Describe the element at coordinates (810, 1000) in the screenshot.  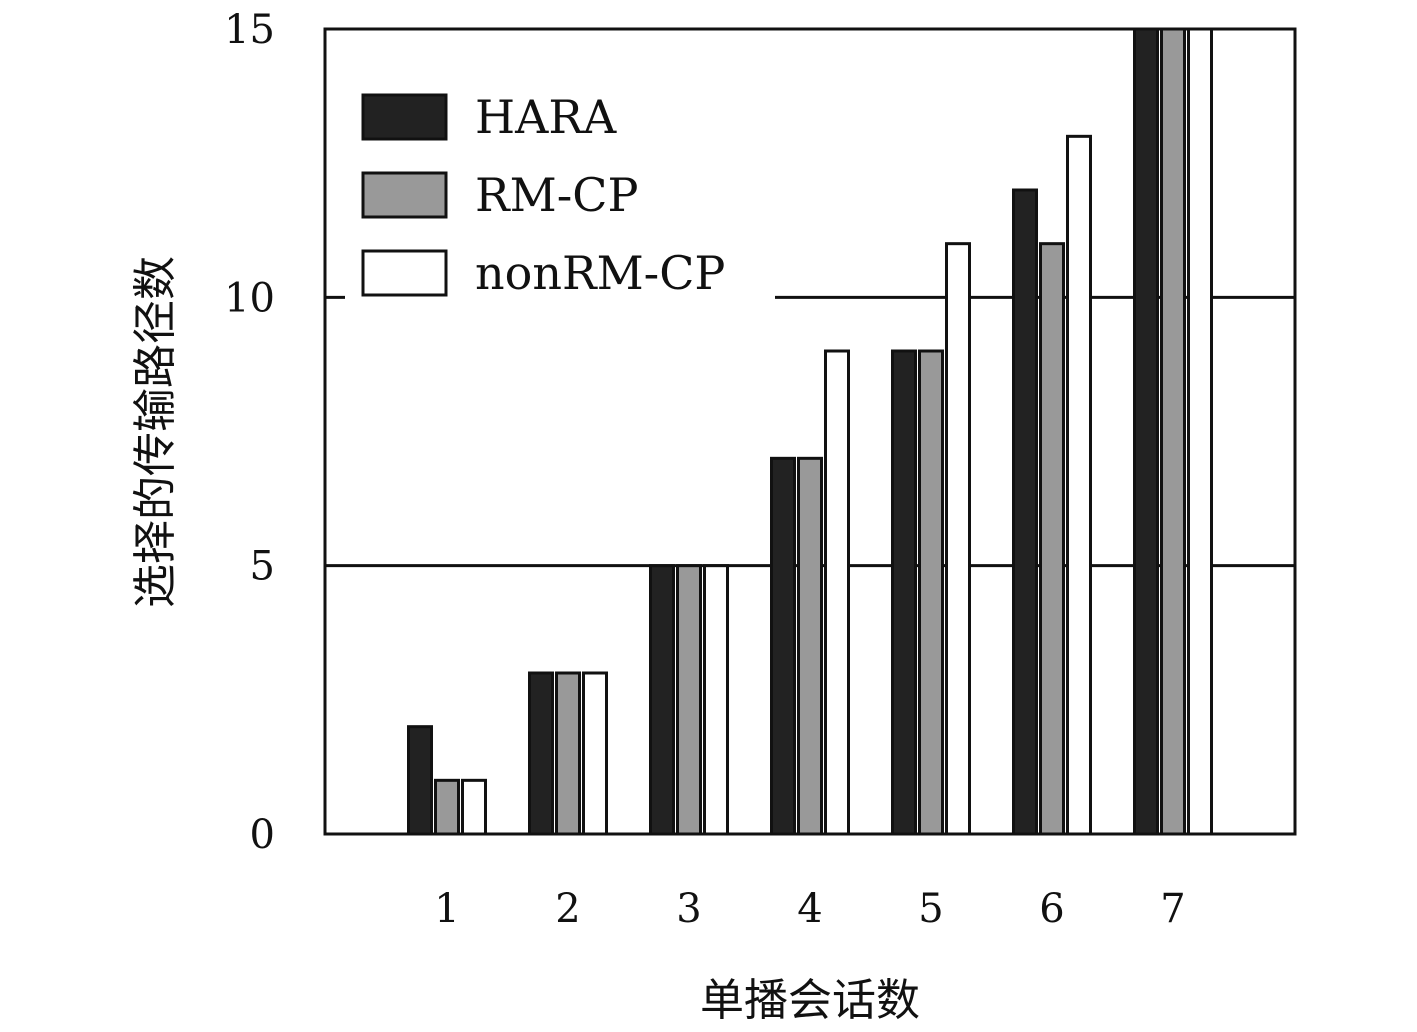
I see `x-axis-label: 单播会话数` at that location.